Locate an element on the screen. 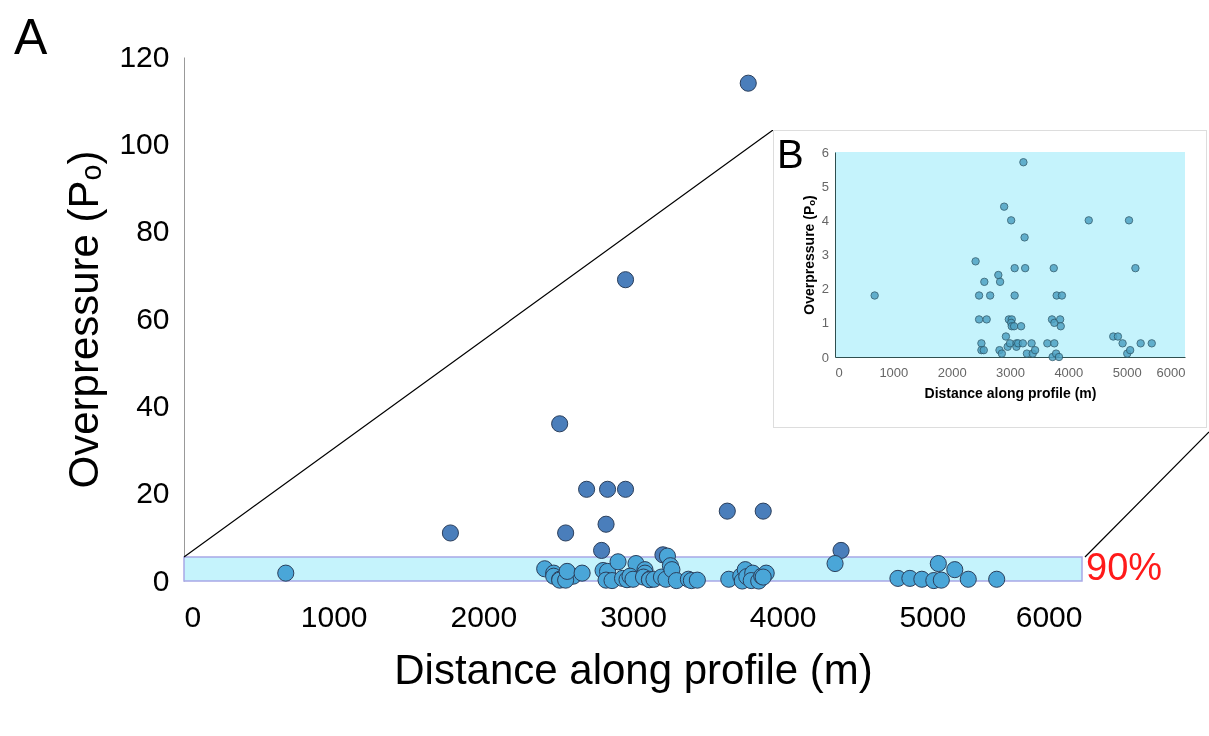 Image resolution: width=1209 pixels, height=736 pixels. y-tick-label: 20 is located at coordinates (153, 493).